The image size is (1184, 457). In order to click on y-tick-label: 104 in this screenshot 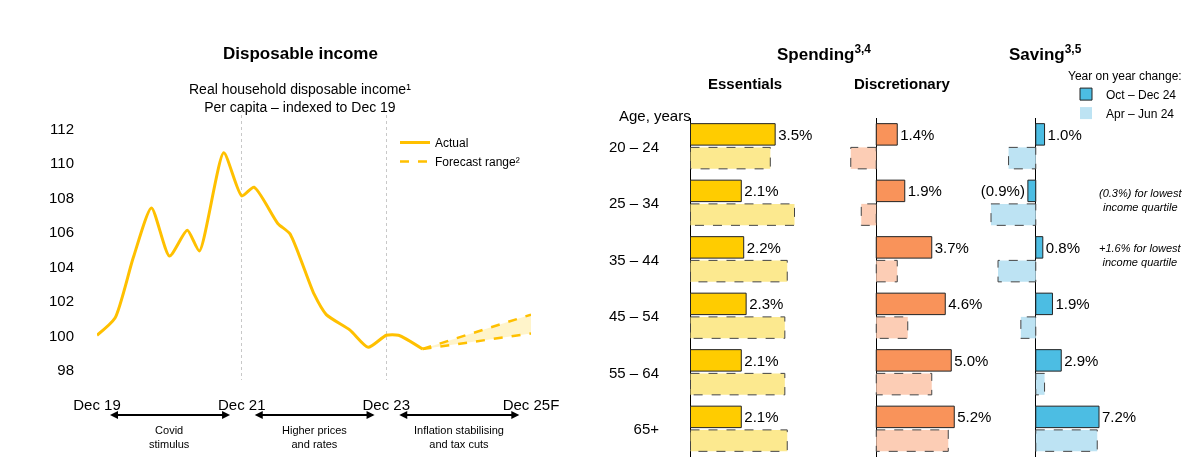, I will do `click(61, 266)`.